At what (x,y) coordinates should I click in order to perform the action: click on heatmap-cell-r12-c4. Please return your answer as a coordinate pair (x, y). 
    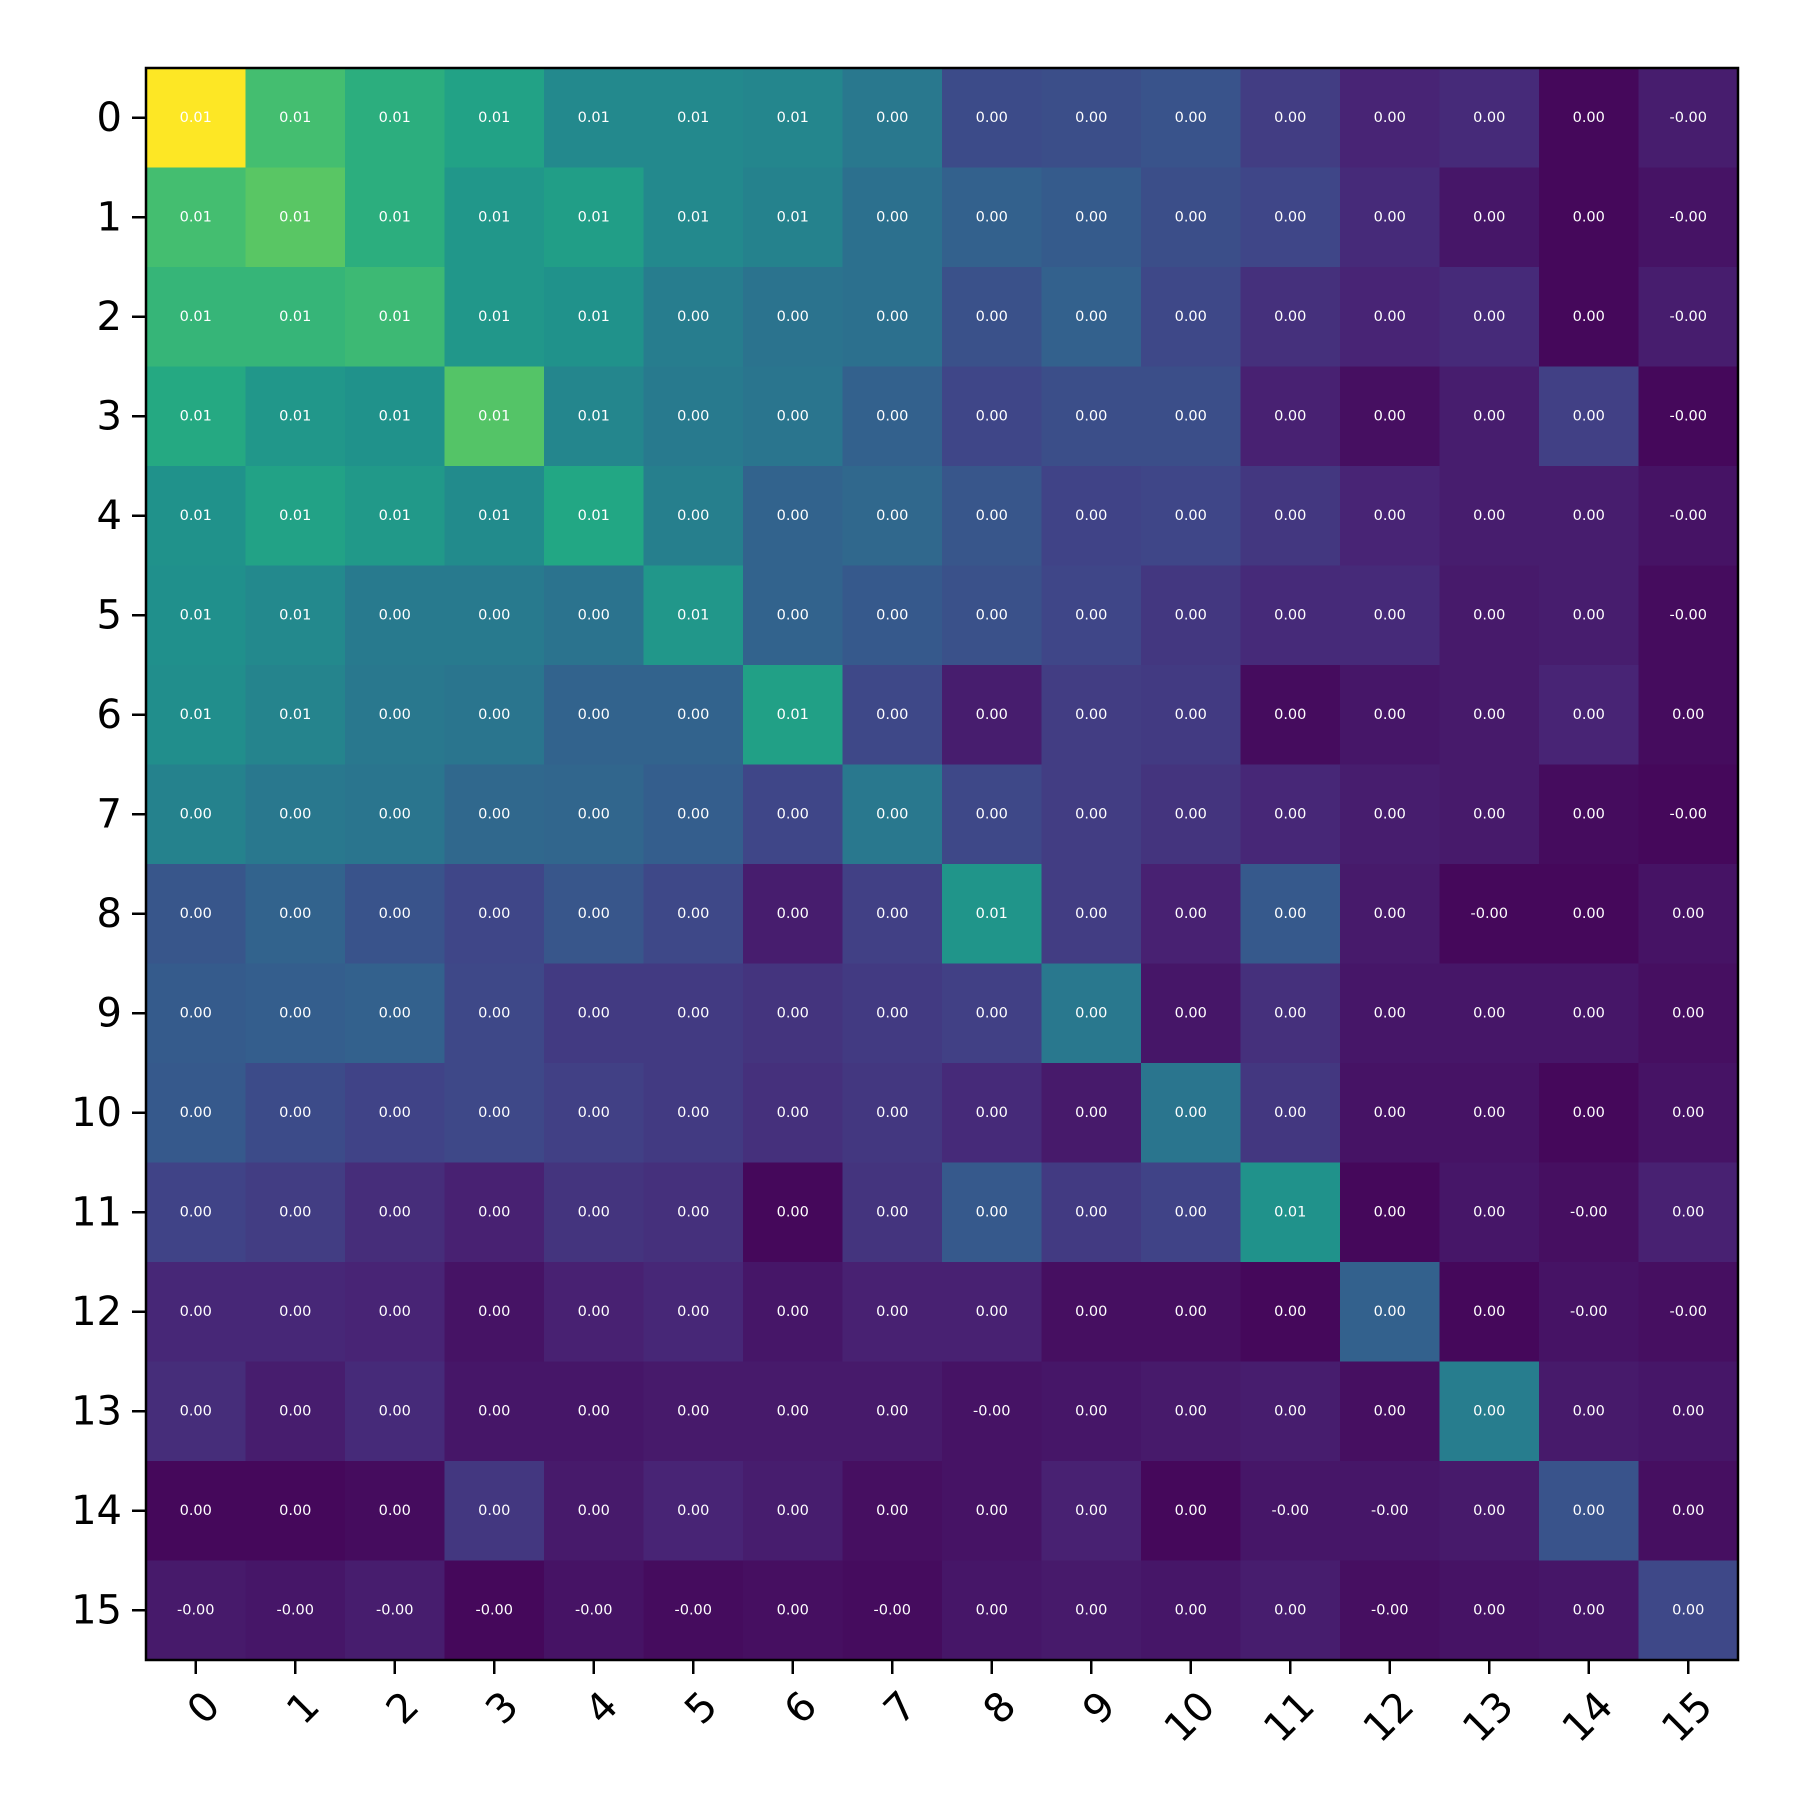
    Looking at the image, I should click on (594, 1312).